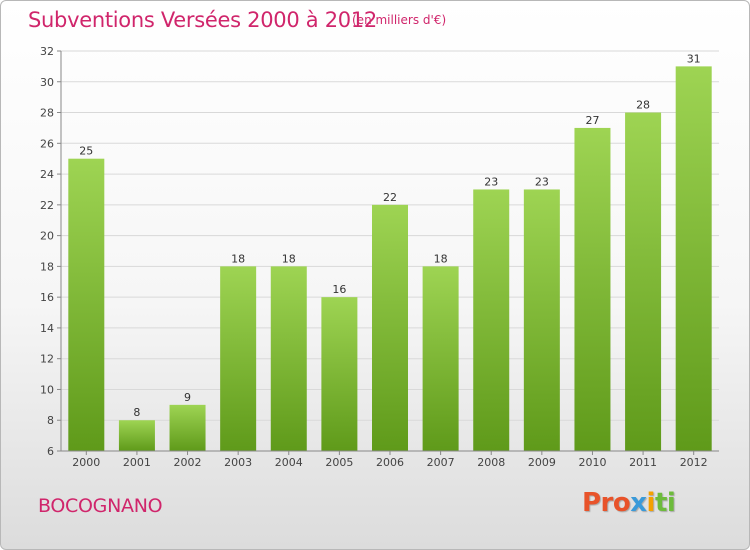 The height and width of the screenshot is (550, 750). Describe the element at coordinates (491, 462) in the screenshot. I see `x-tick-label: 2008` at that location.